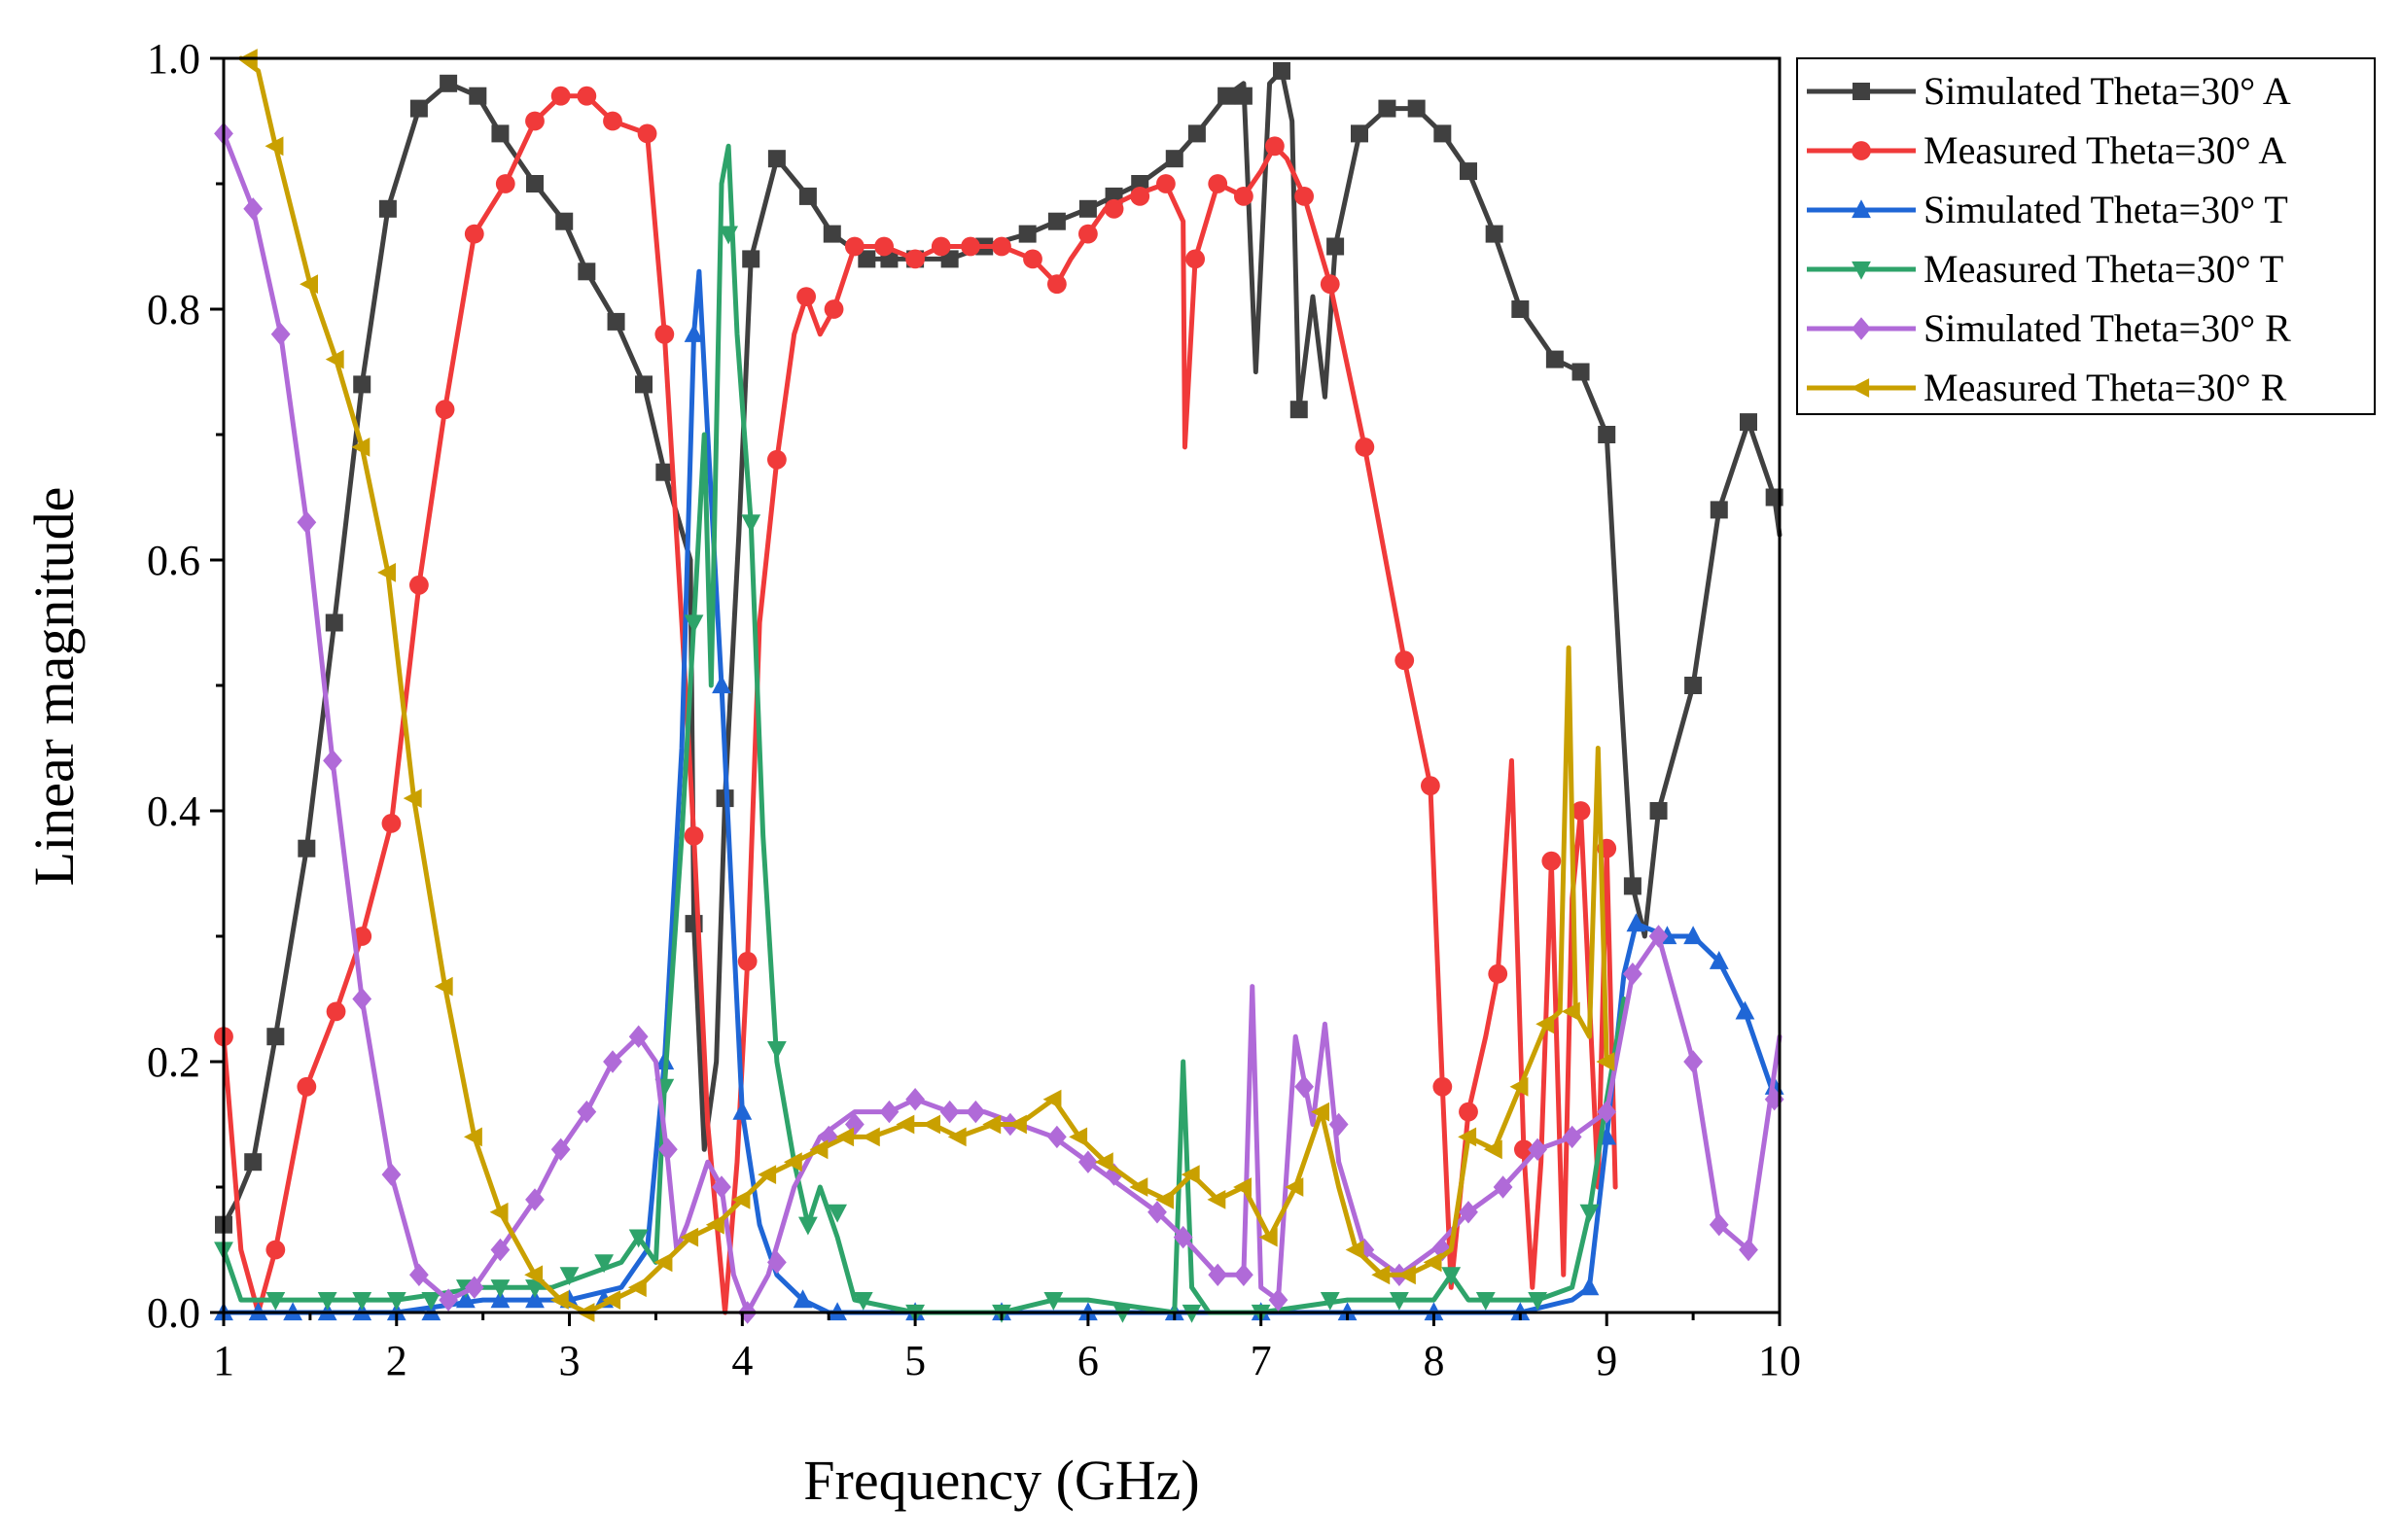 This screenshot has height=1540, width=2400. What do you see at coordinates (173, 560) in the screenshot?
I see `y-tick-label: 0.6` at bounding box center [173, 560].